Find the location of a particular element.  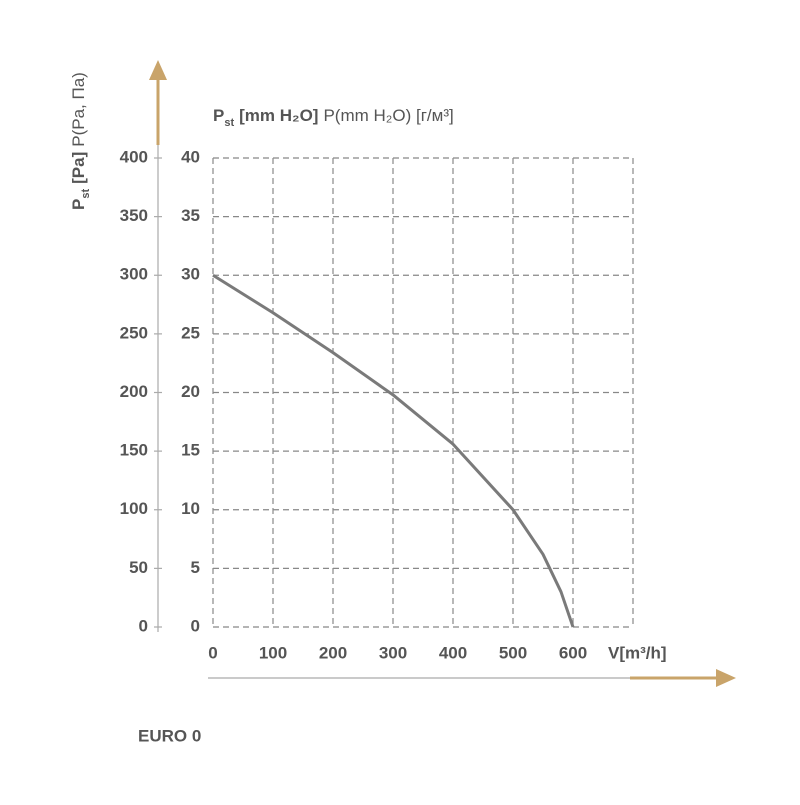

y2-tick-label: 0 is located at coordinates (143, 625).